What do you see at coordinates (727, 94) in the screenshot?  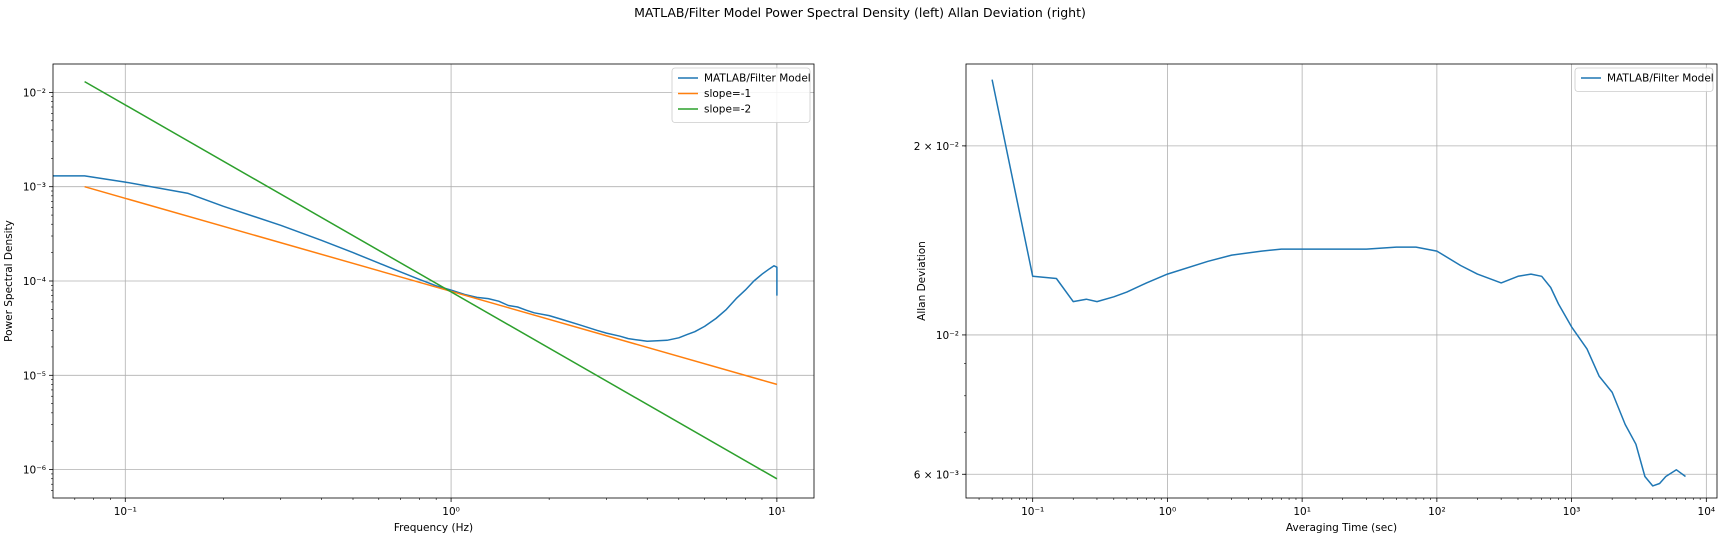 I see `legend-label-1: slope=-1` at bounding box center [727, 94].